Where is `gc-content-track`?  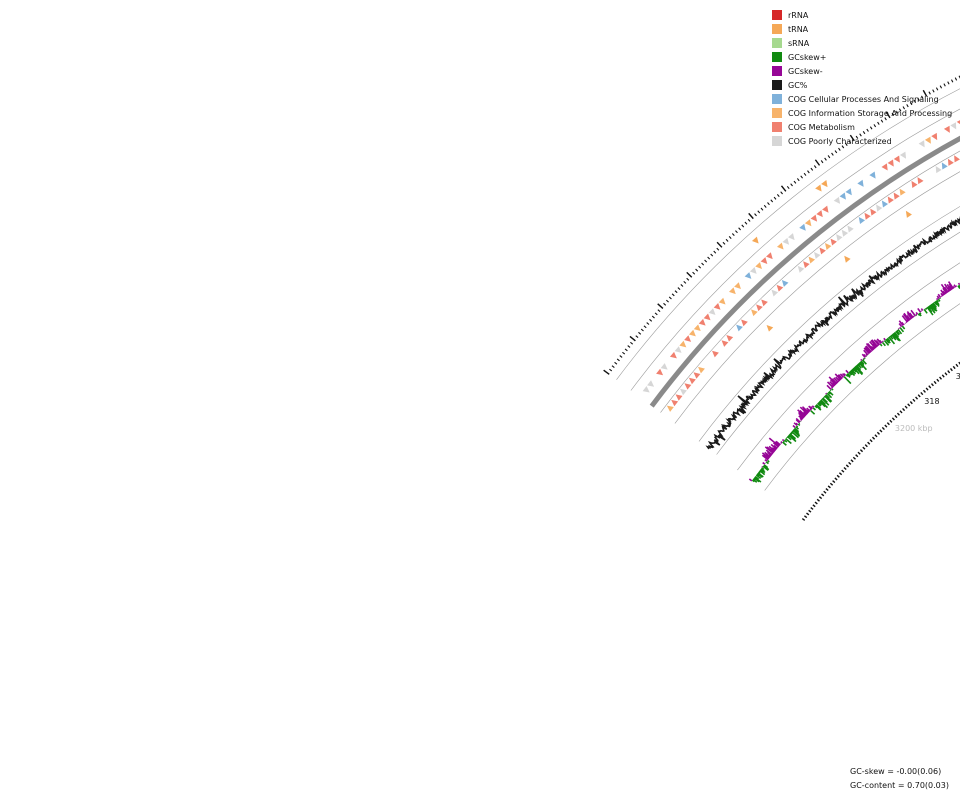 gc-content-track is located at coordinates (832, 333).